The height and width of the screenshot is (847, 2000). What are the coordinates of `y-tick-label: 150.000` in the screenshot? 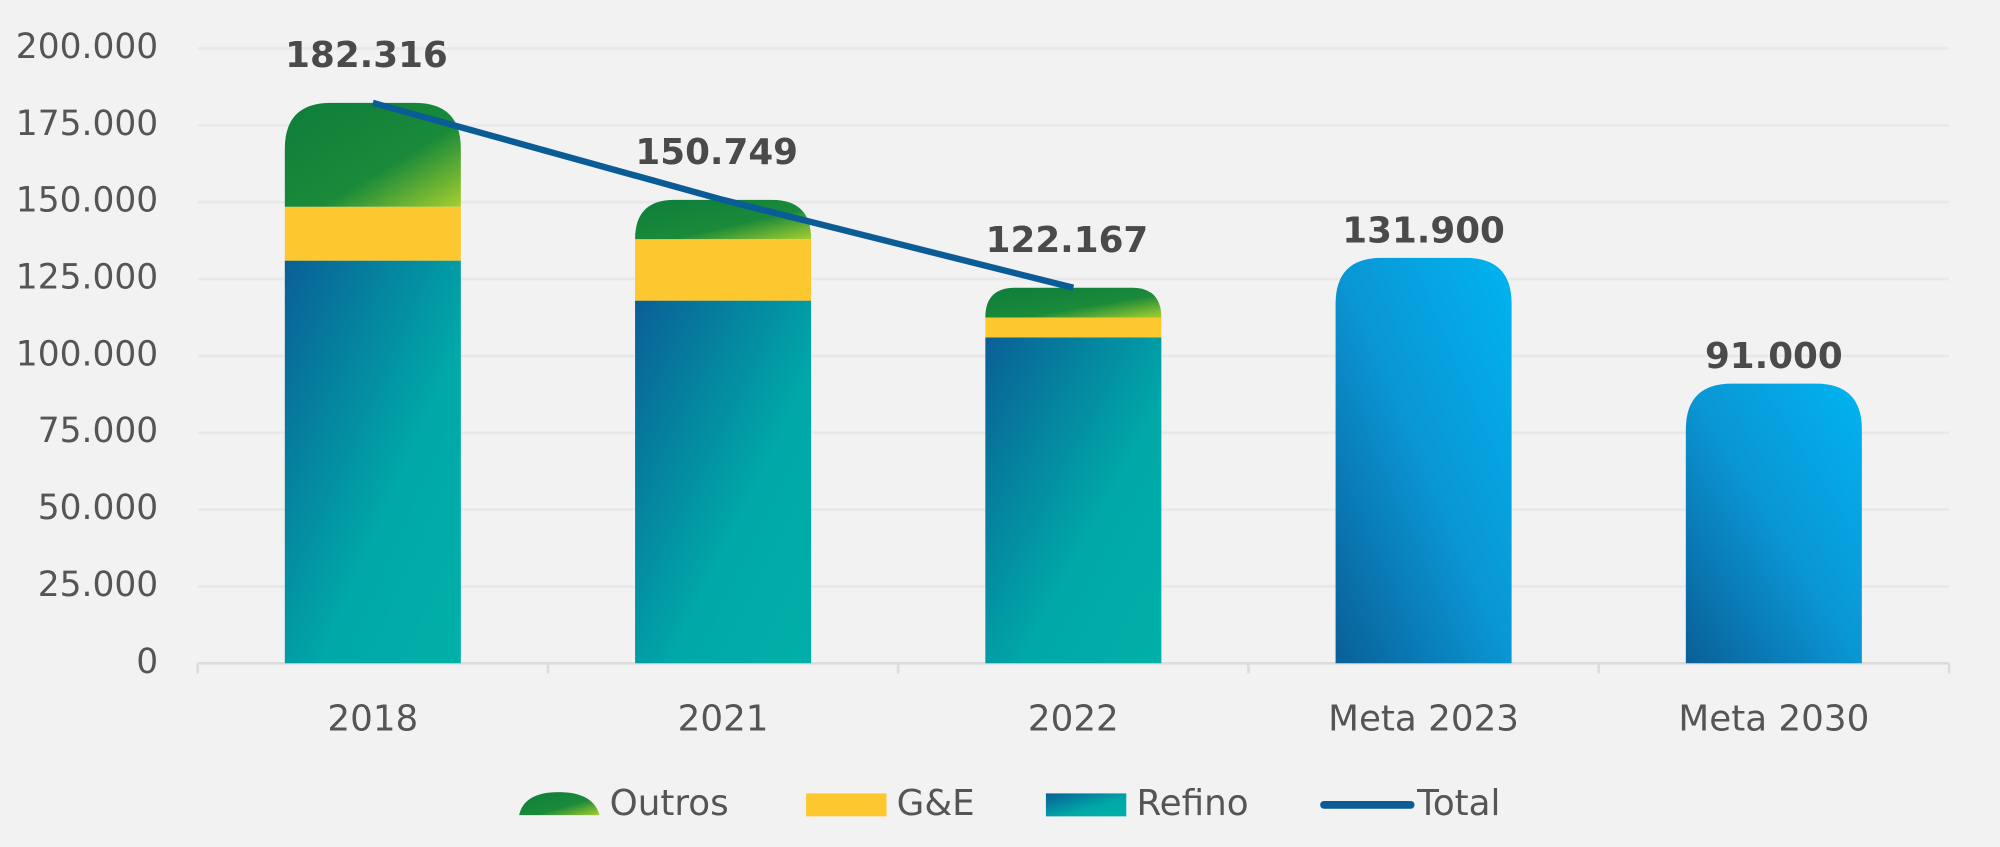 It's located at (87, 201).